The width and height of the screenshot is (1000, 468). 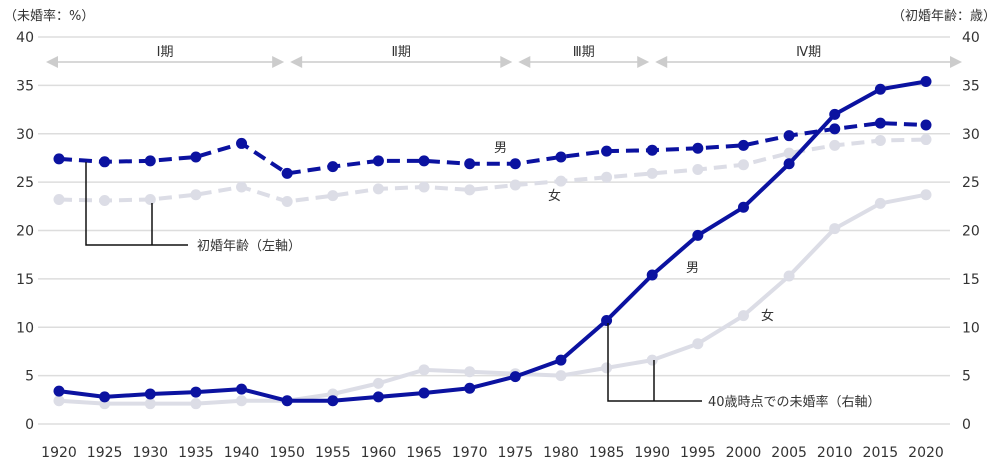 I want to click on period-label: Ⅲ期, so click(x=584, y=52).